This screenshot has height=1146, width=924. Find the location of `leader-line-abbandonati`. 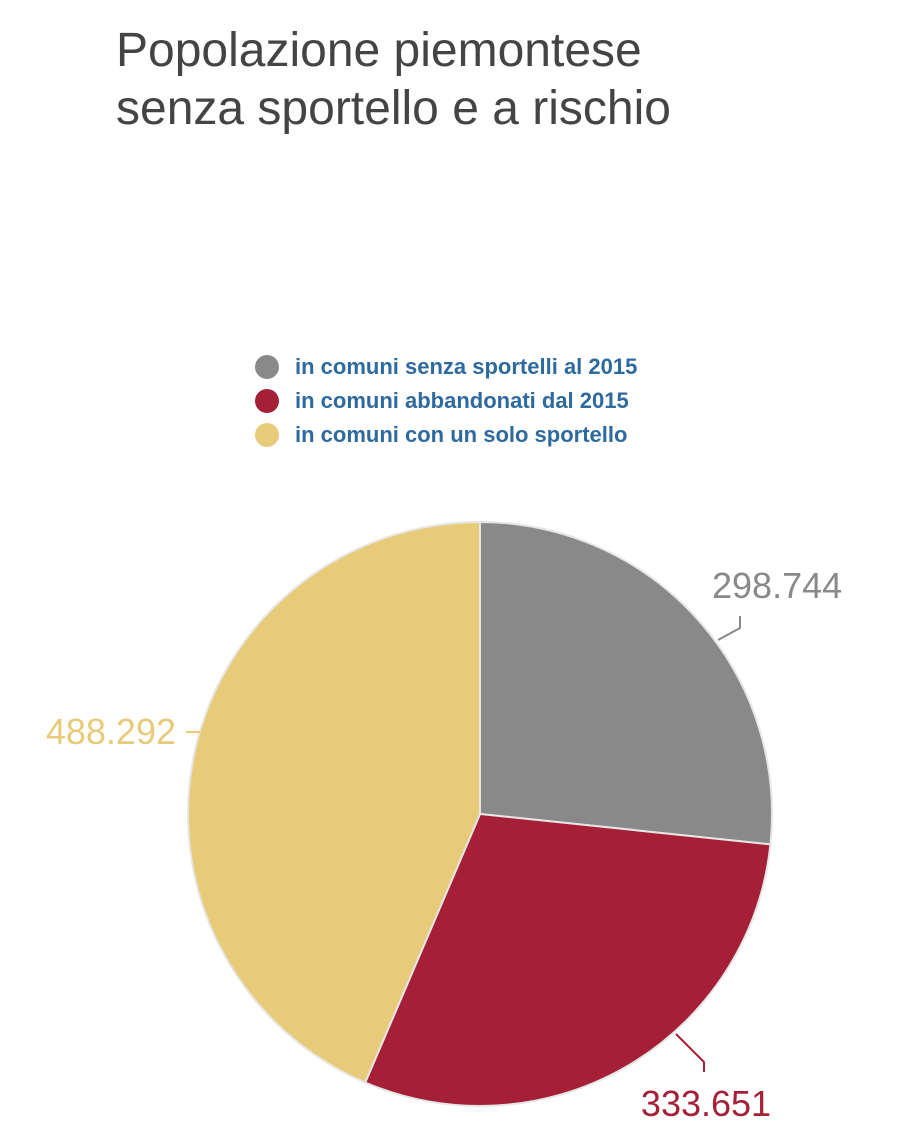

leader-line-abbandonati is located at coordinates (690, 1052).